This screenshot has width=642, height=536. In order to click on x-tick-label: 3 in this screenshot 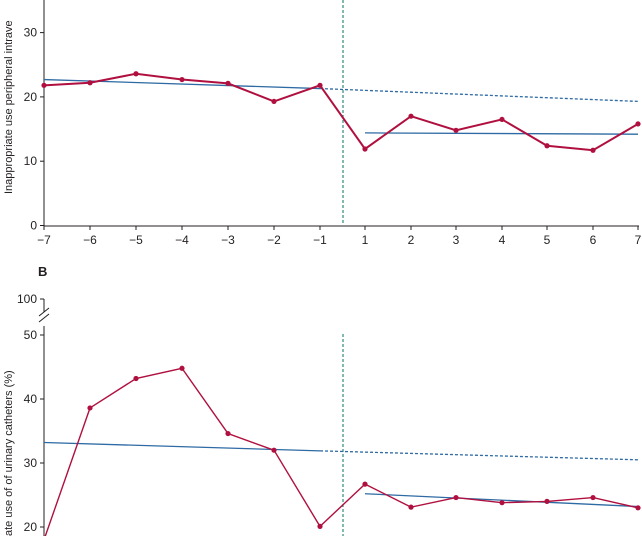, I will do `click(456, 240)`.